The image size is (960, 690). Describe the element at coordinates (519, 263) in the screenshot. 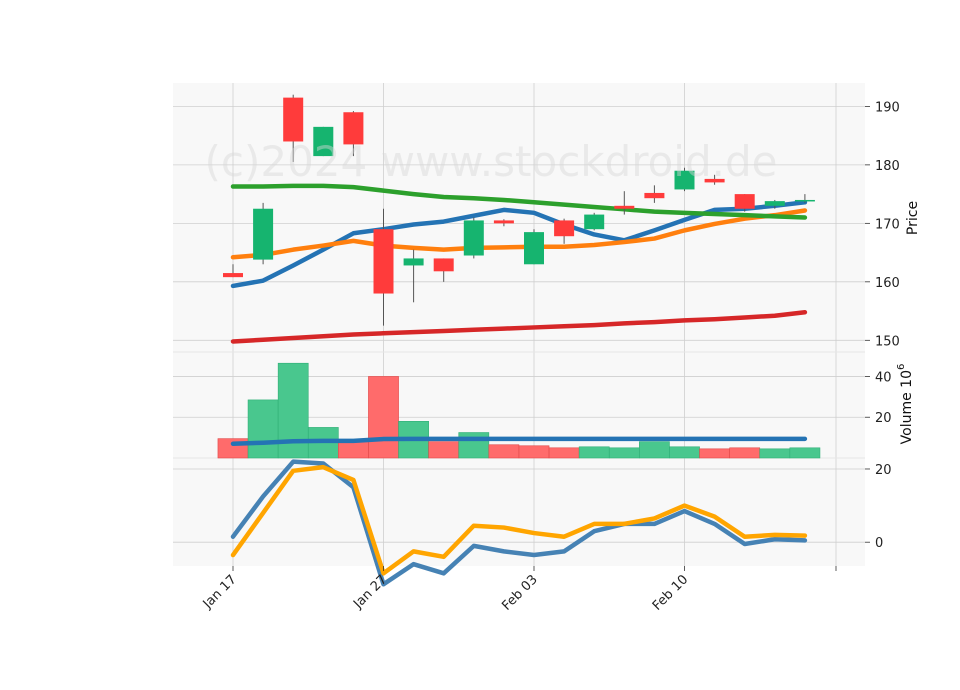

I see `price-moving-averages` at that location.